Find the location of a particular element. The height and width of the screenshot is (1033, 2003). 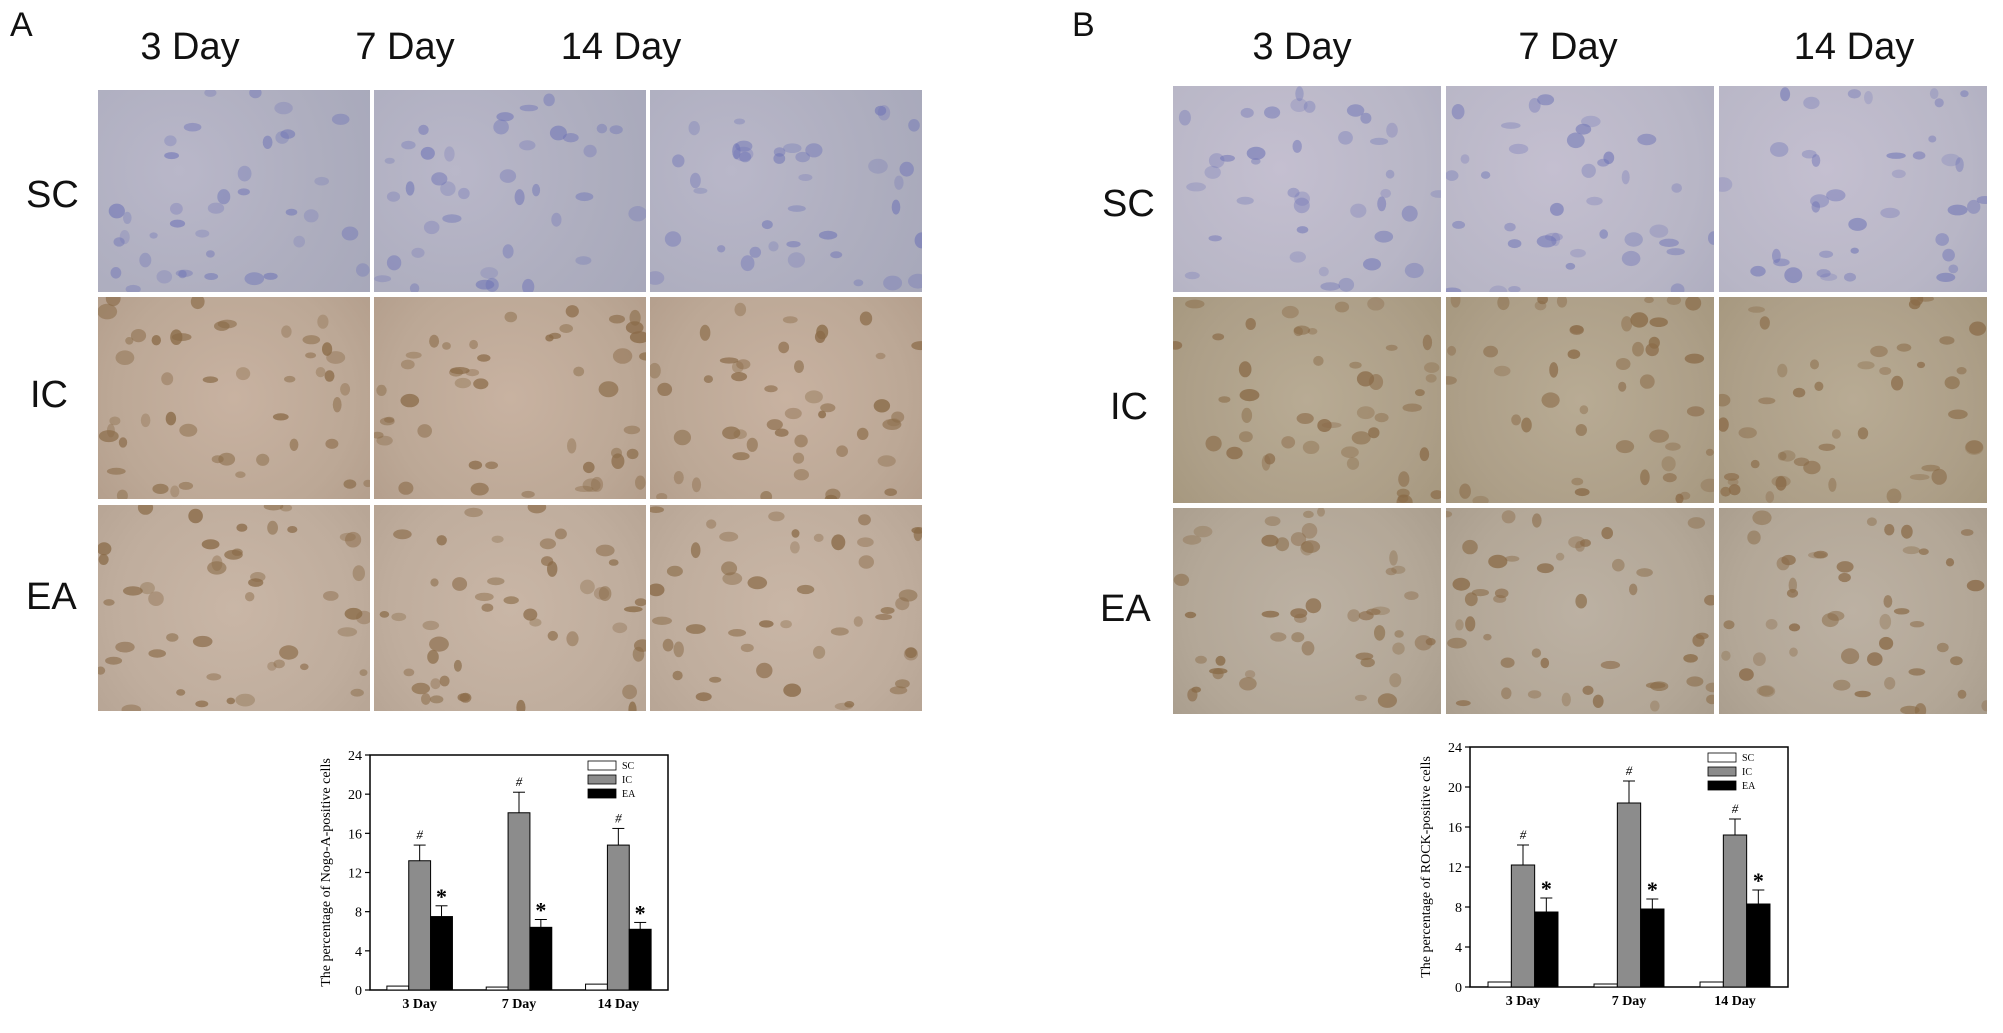

y-axis-label: The percentage of Nogo-A-positive cells is located at coordinates (326, 872).